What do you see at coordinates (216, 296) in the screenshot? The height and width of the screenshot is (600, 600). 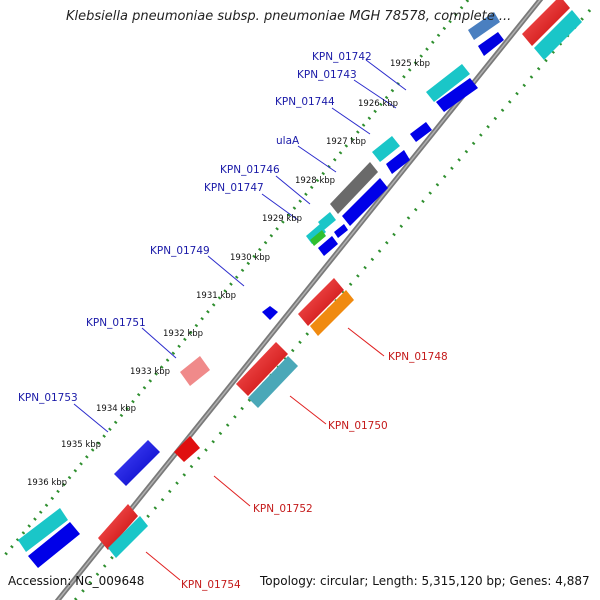 I see `scale-label: 1931 kbp` at bounding box center [216, 296].